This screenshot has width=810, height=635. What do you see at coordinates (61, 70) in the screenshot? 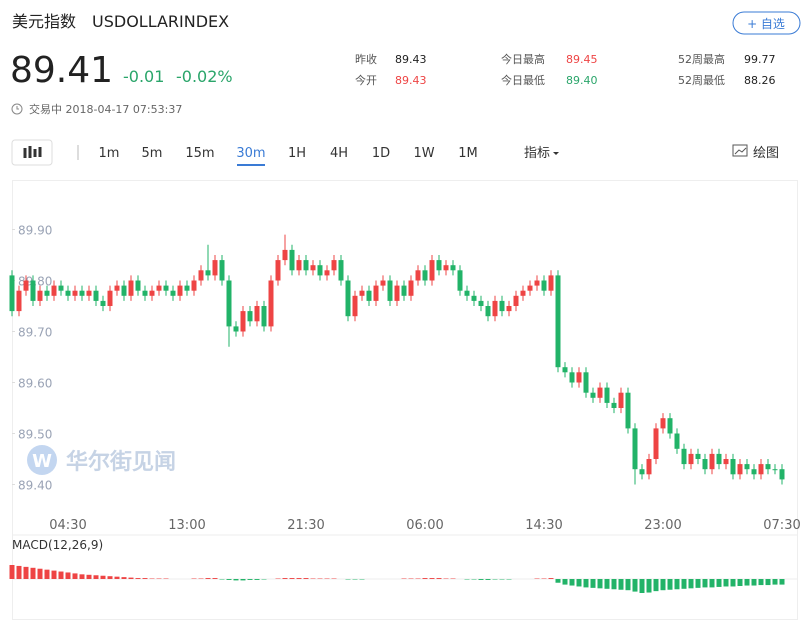
I see `price: 89.41` at bounding box center [61, 70].